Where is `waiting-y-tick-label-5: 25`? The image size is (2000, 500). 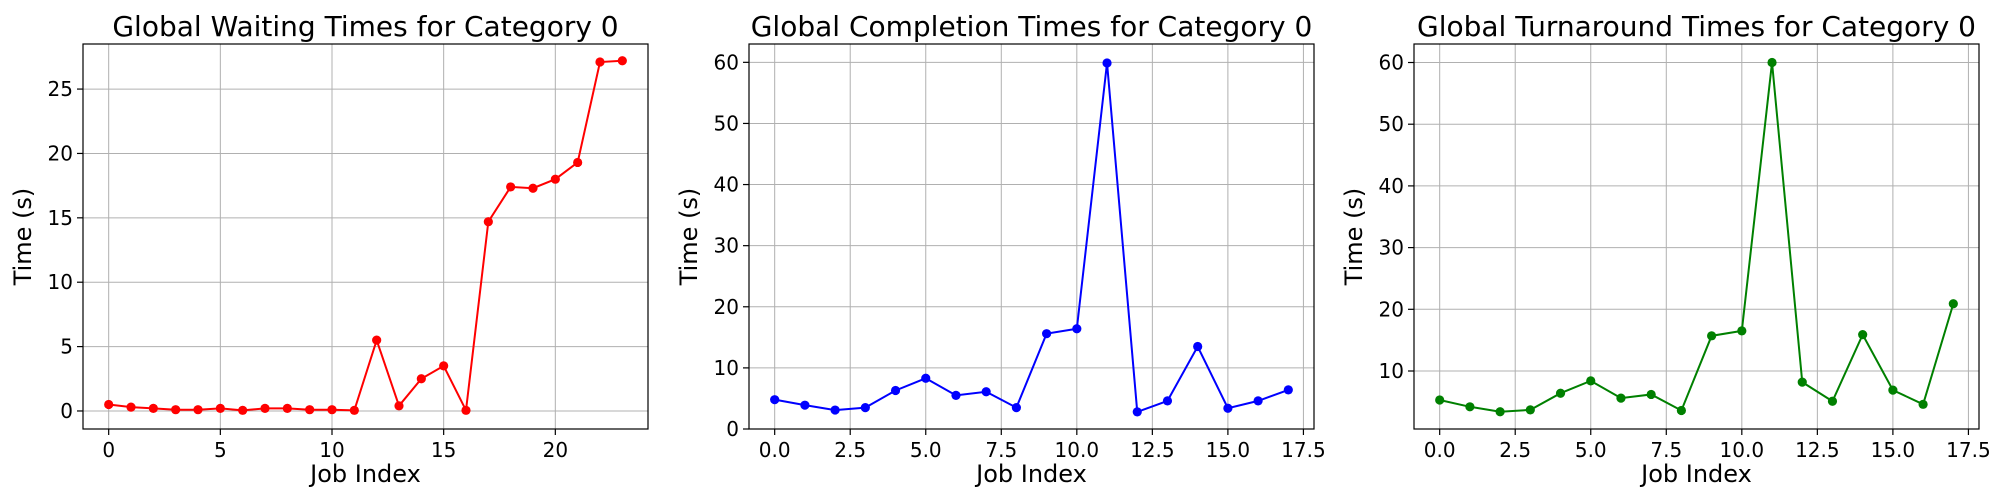 waiting-y-tick-label-5: 25 is located at coordinates (60, 89).